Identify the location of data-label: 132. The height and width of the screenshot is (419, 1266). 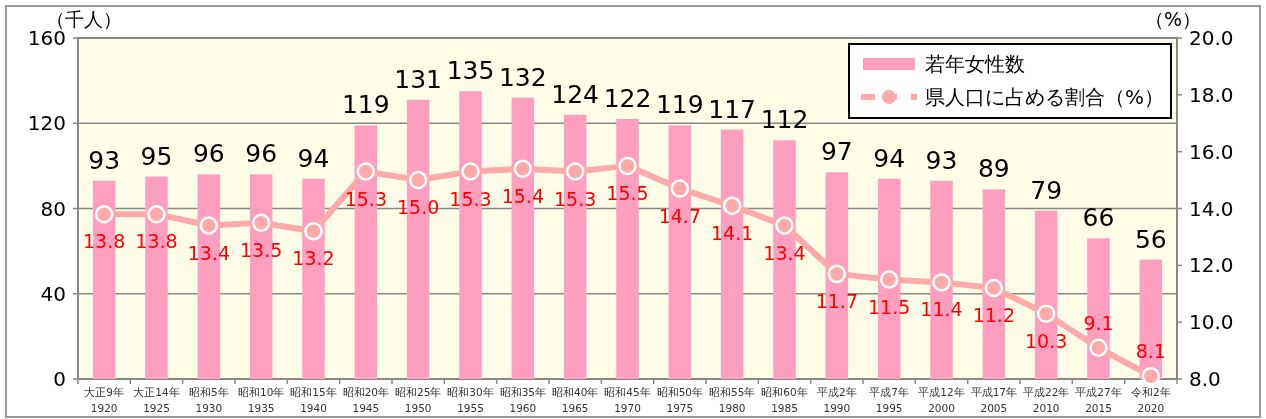
(522, 77).